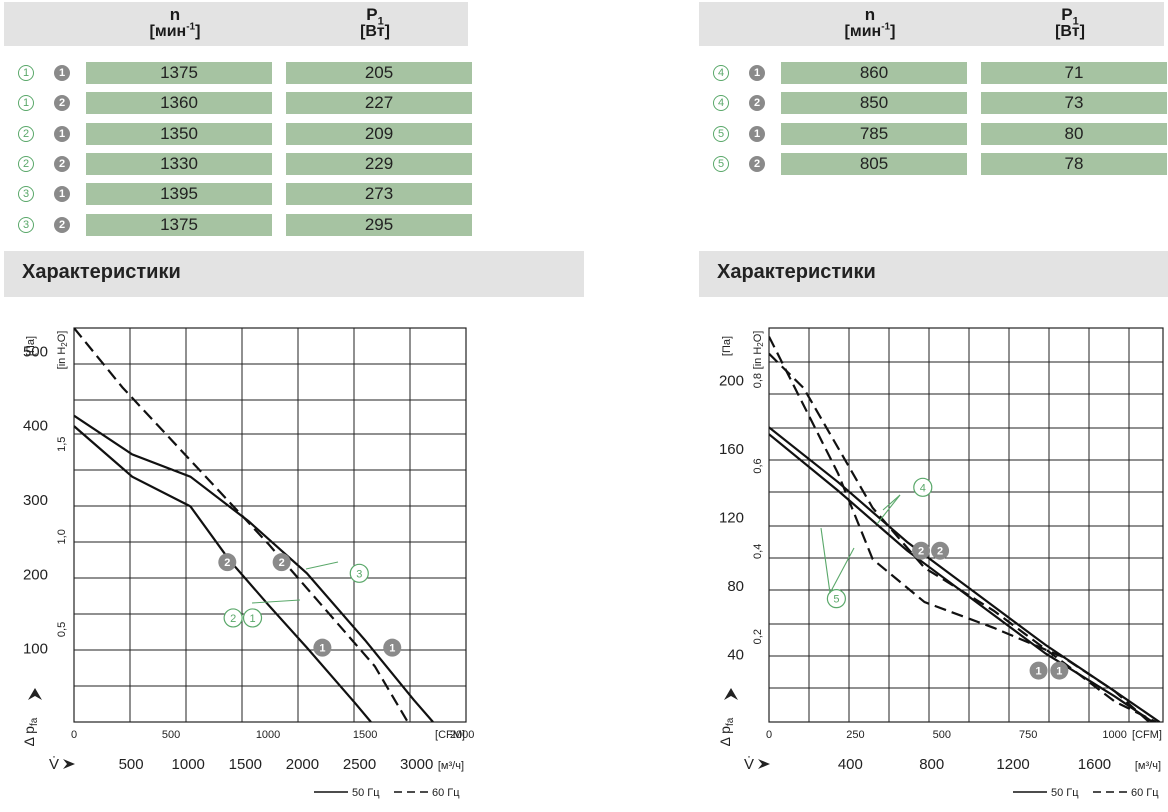  What do you see at coordinates (302, 764) in the screenshot?
I see `x-tick-m3h: 2000` at bounding box center [302, 764].